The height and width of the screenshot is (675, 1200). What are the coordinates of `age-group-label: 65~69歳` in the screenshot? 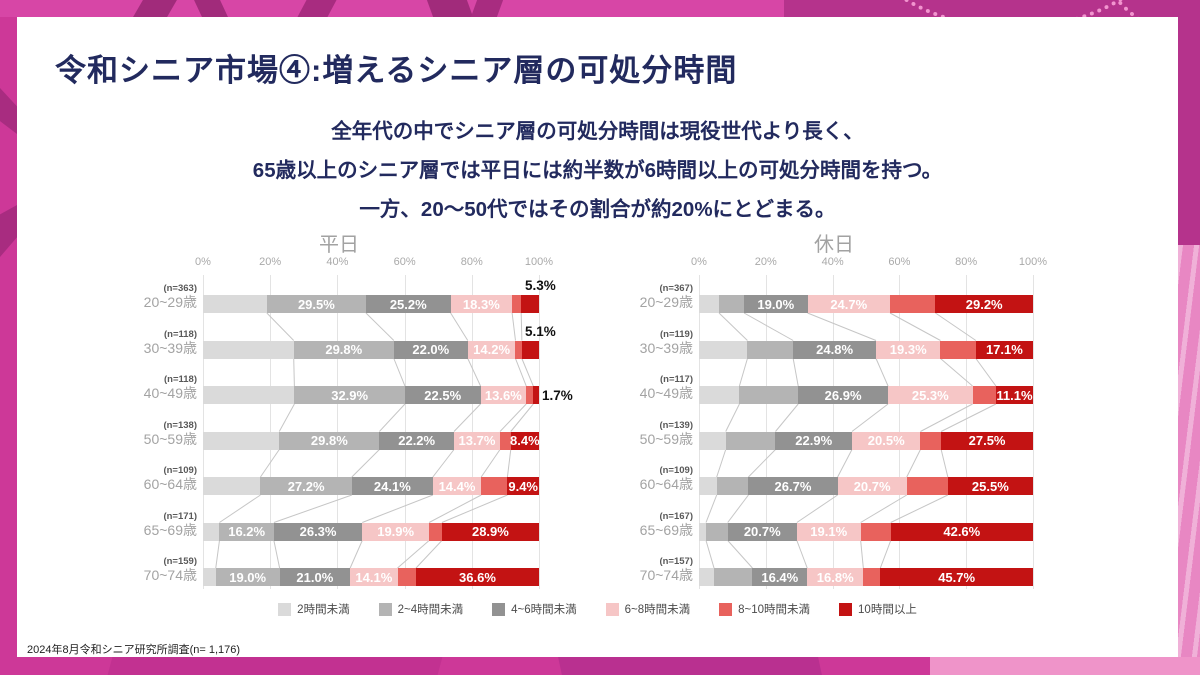 It's located at (666, 529).